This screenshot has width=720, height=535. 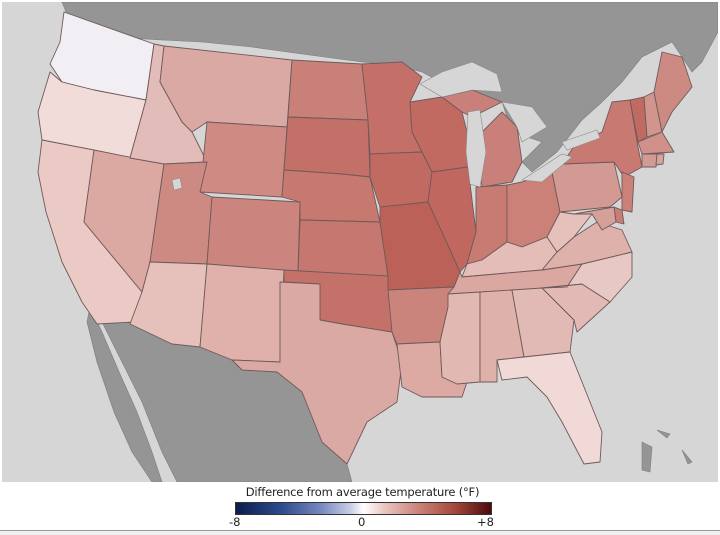 What do you see at coordinates (656, 143) in the screenshot?
I see `state-MA` at bounding box center [656, 143].